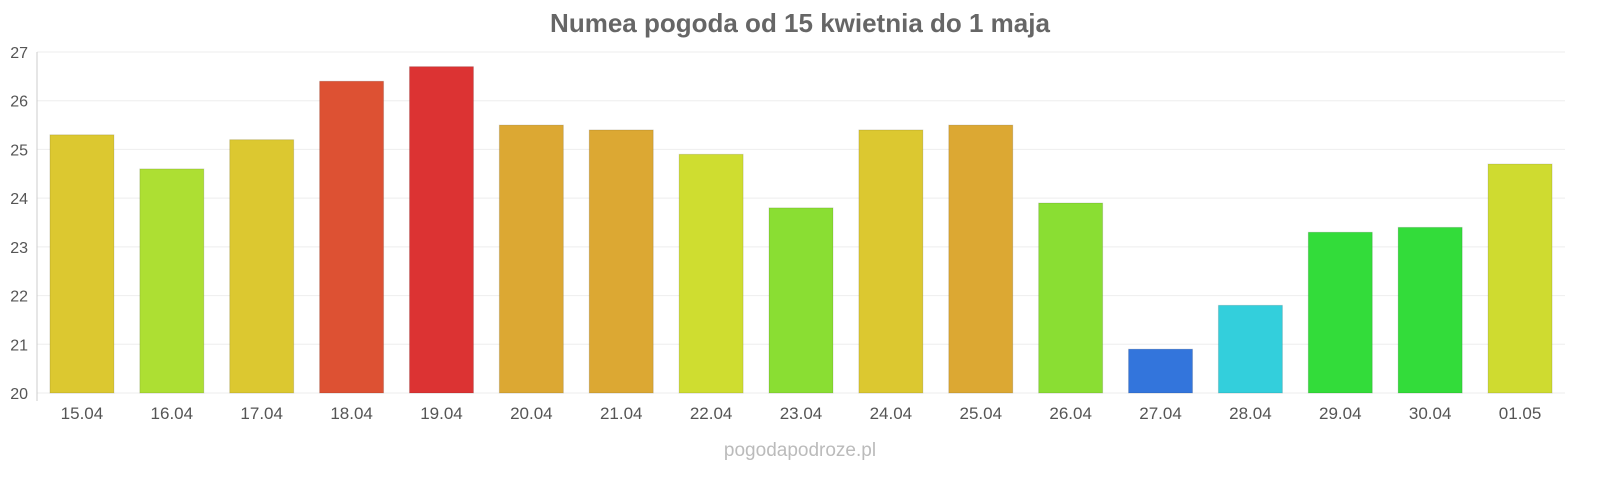  I want to click on x-tick-label: 24.04, so click(891, 413).